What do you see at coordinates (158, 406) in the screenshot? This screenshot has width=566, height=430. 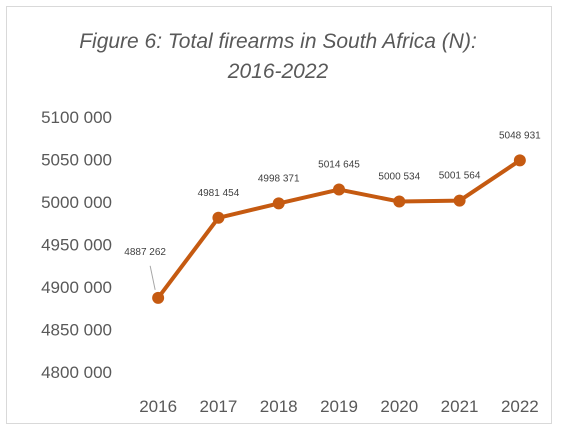 I see `x-tick-label: 2016` at bounding box center [158, 406].